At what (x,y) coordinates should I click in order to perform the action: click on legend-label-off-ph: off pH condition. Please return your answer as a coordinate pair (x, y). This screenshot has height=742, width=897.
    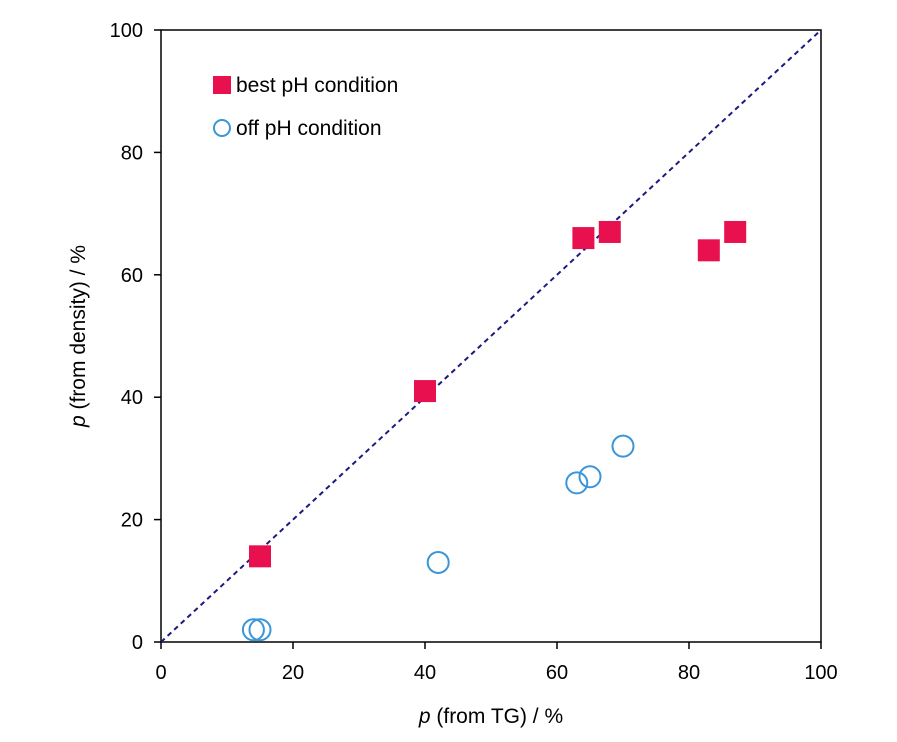
    Looking at the image, I should click on (309, 128).